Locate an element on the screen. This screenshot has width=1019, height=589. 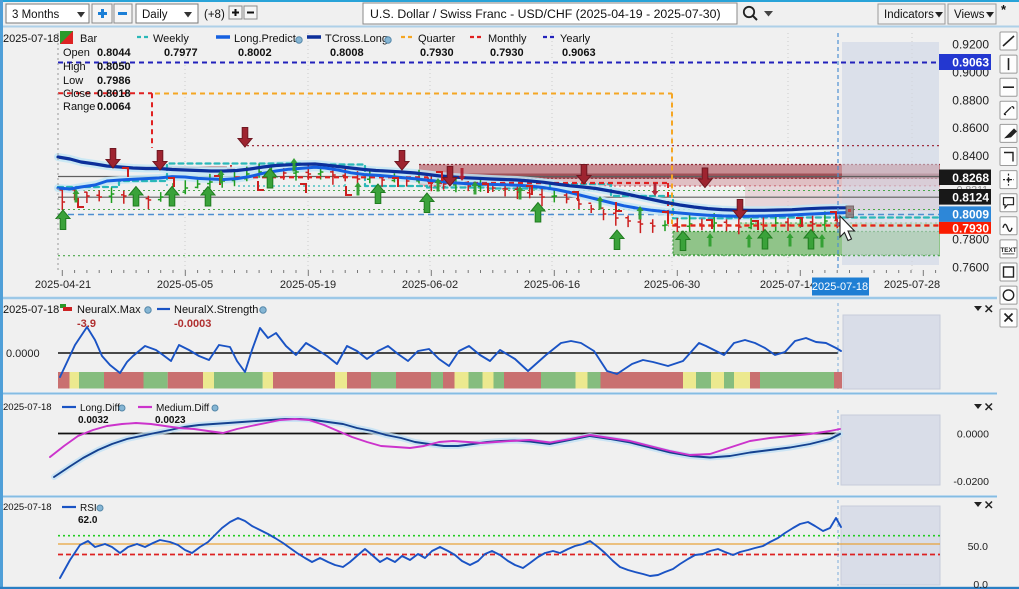
svg-text: -0.0003 is located at coordinates (192, 324).